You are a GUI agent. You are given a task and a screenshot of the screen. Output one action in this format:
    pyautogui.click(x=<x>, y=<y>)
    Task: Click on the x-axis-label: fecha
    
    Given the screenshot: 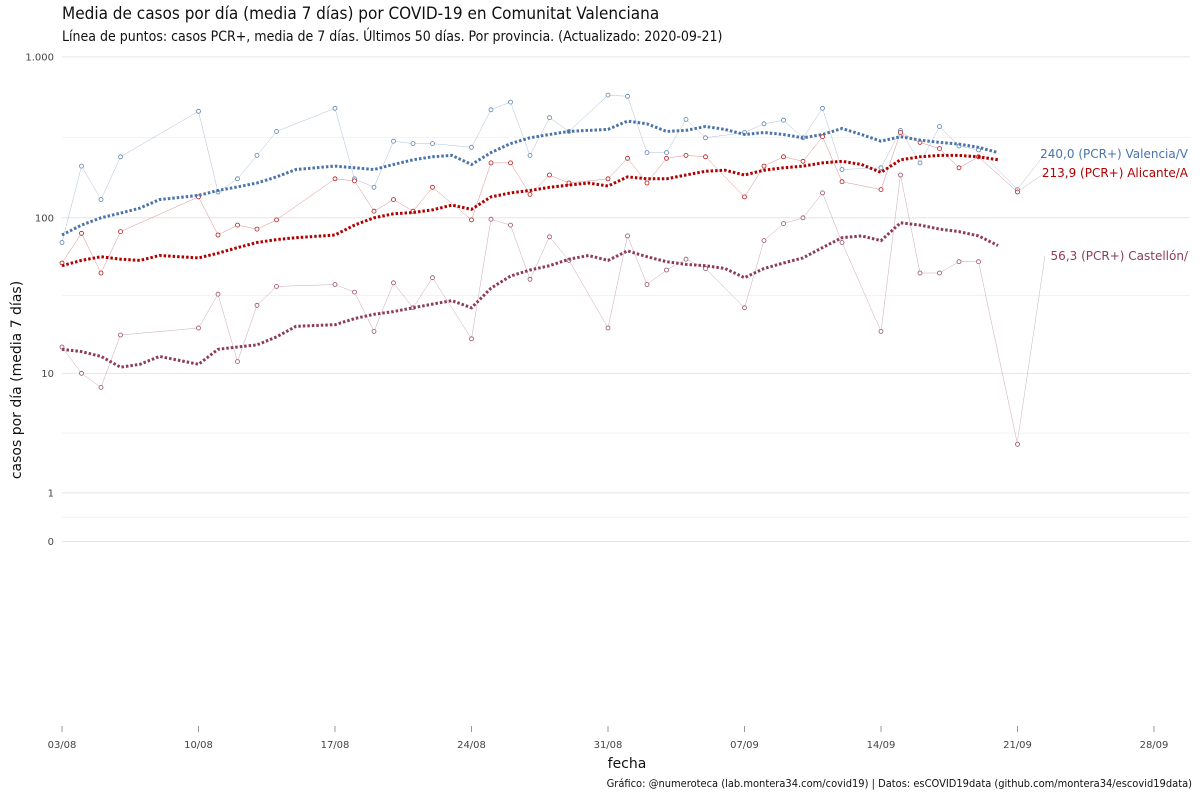 What is the action you would take?
    pyautogui.click(x=627, y=764)
    